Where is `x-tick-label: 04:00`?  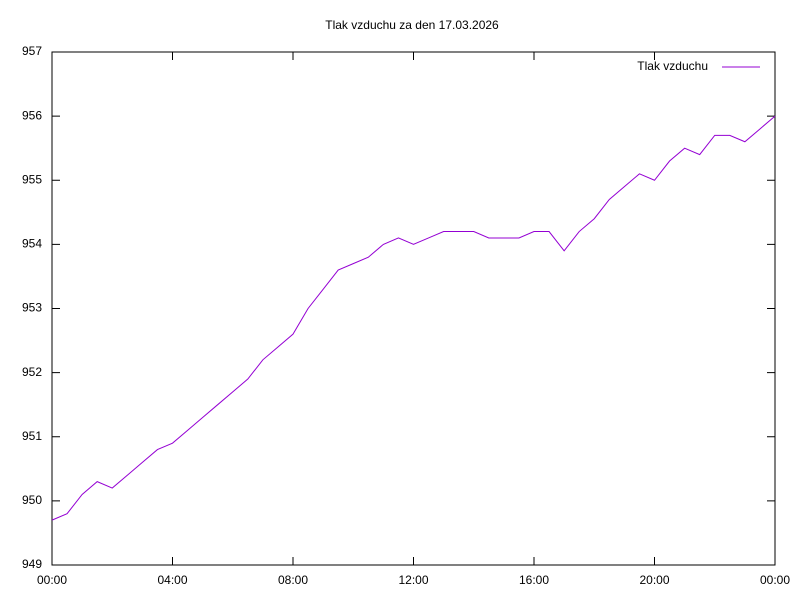
x-tick-label: 04:00 is located at coordinates (172, 580).